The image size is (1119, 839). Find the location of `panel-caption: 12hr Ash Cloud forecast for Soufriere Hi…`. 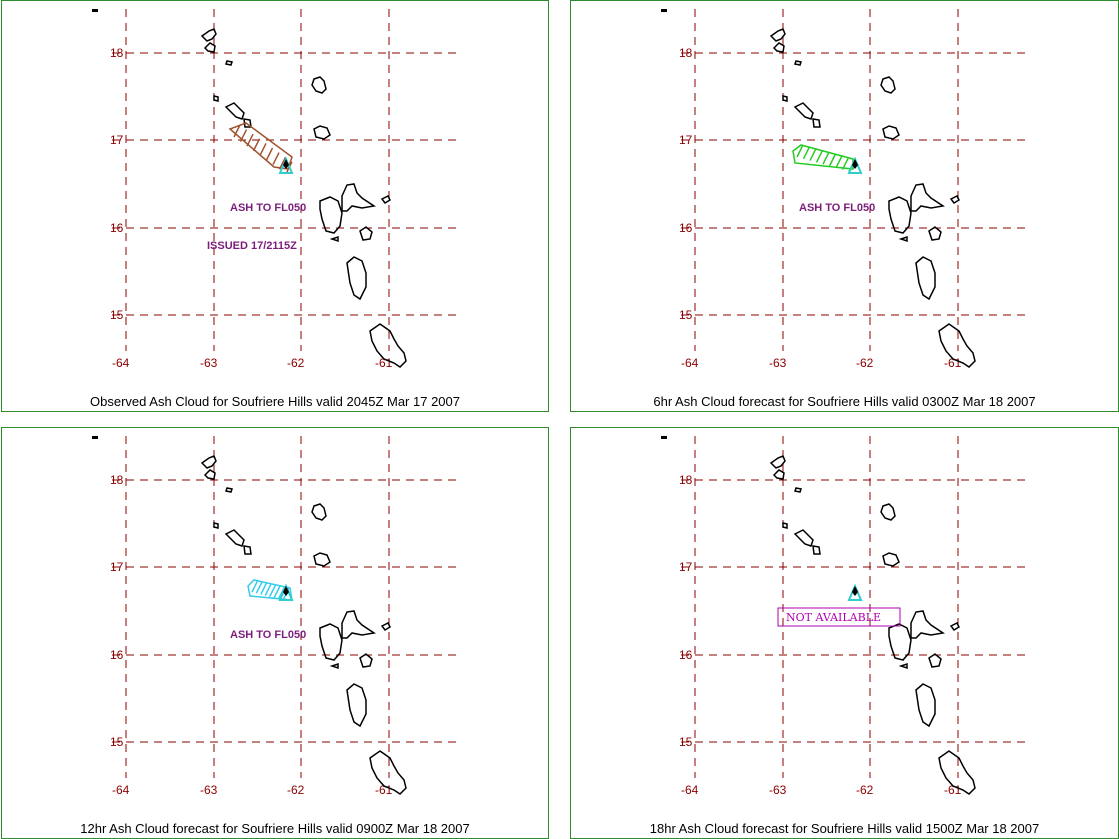

panel-caption: 12hr Ash Cloud forecast for Soufriere Hi… is located at coordinates (275, 828).